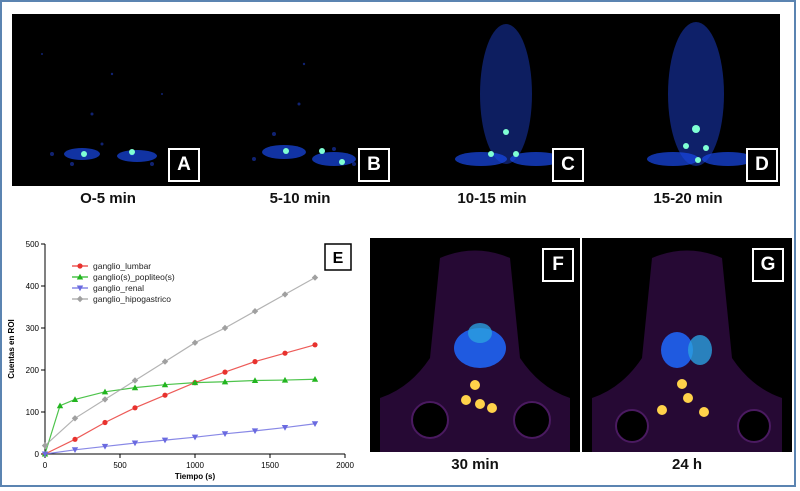 Image resolution: width=800 pixels, height=491 pixels. Describe the element at coordinates (102, 109) in the screenshot. I see `scan-image-a` at that location.